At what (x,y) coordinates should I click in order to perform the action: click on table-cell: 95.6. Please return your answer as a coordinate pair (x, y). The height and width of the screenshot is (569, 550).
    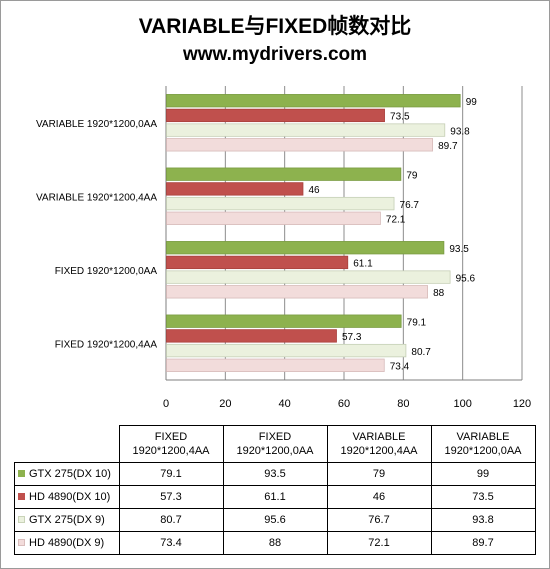
    Looking at the image, I should click on (275, 520).